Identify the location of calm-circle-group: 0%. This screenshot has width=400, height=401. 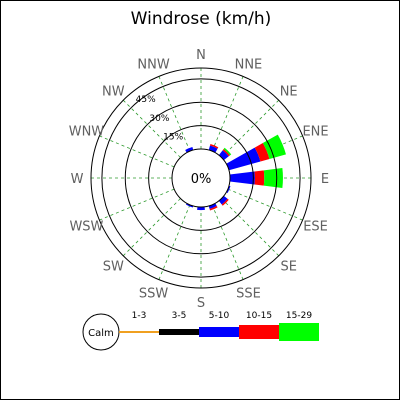
(201, 178).